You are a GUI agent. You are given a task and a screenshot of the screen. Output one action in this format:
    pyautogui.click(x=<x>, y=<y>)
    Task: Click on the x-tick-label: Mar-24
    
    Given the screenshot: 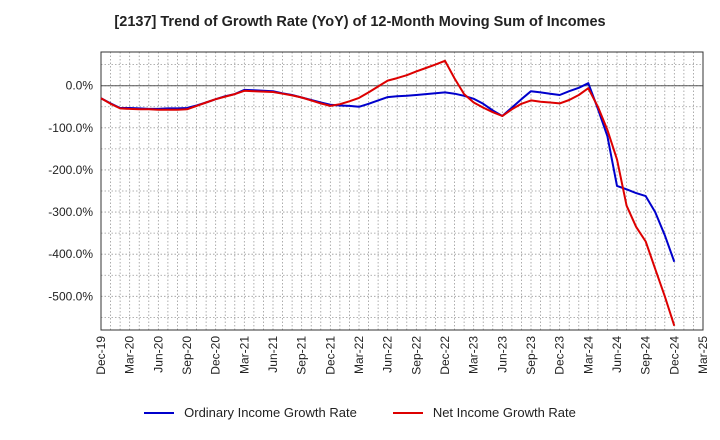 What is the action you would take?
    pyautogui.click(x=588, y=355)
    